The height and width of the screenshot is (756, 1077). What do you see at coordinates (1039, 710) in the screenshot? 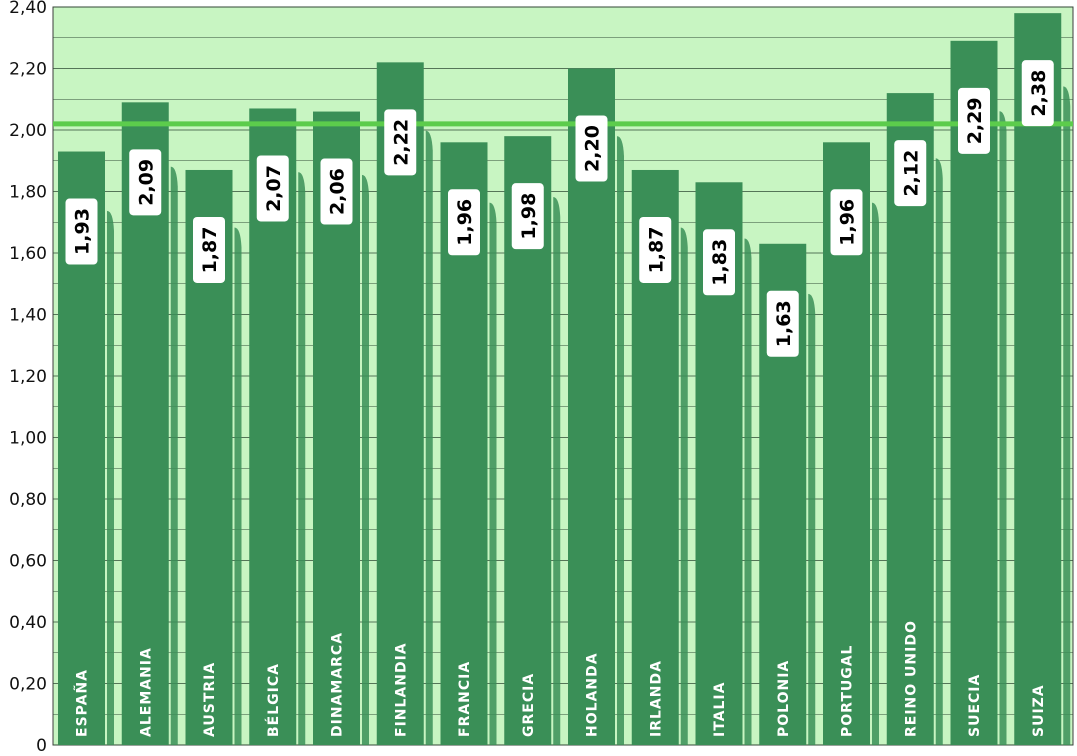
I see `category-label: SUIZA` at bounding box center [1039, 710].